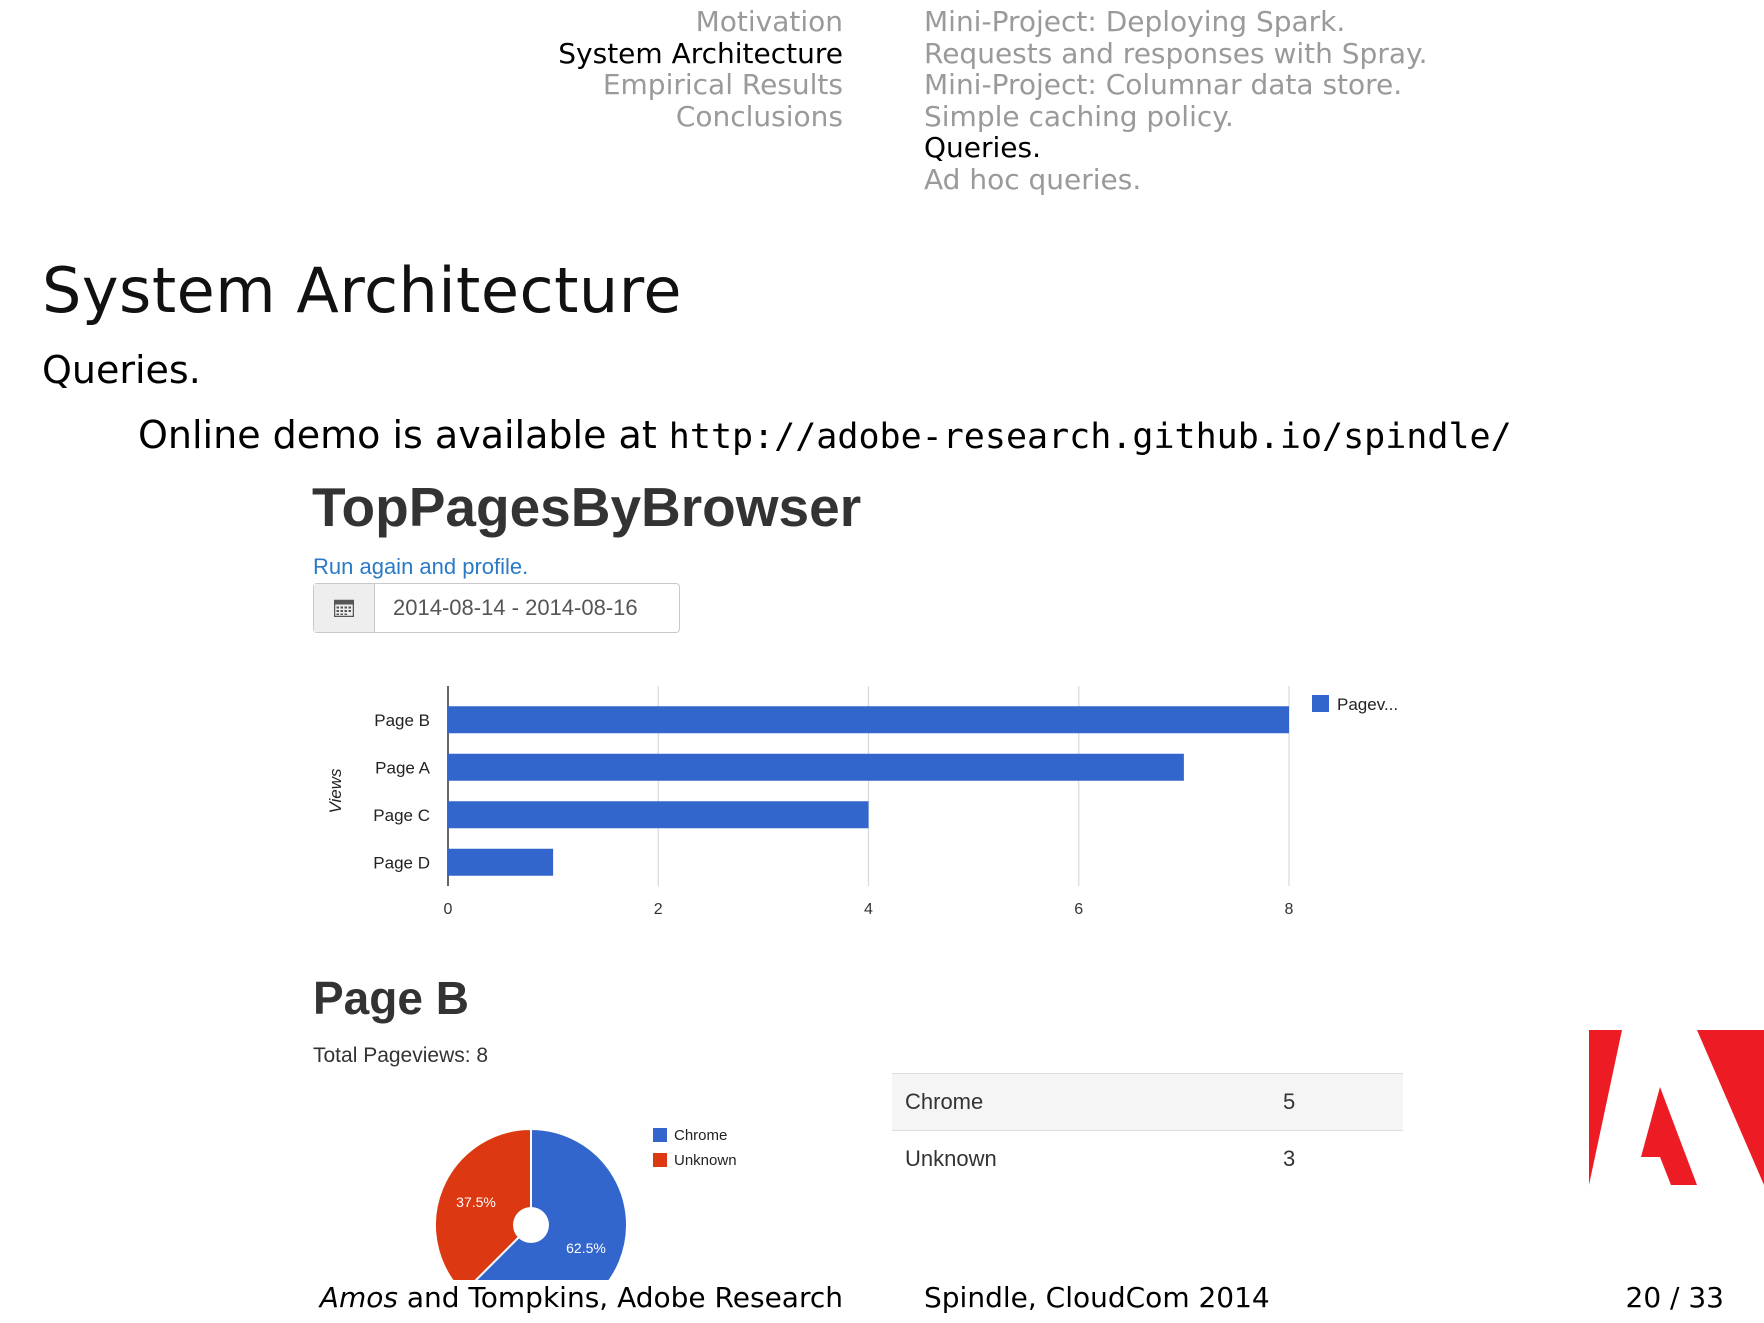  What do you see at coordinates (700, 1135) in the screenshot?
I see `legend-label: Chrome` at bounding box center [700, 1135].